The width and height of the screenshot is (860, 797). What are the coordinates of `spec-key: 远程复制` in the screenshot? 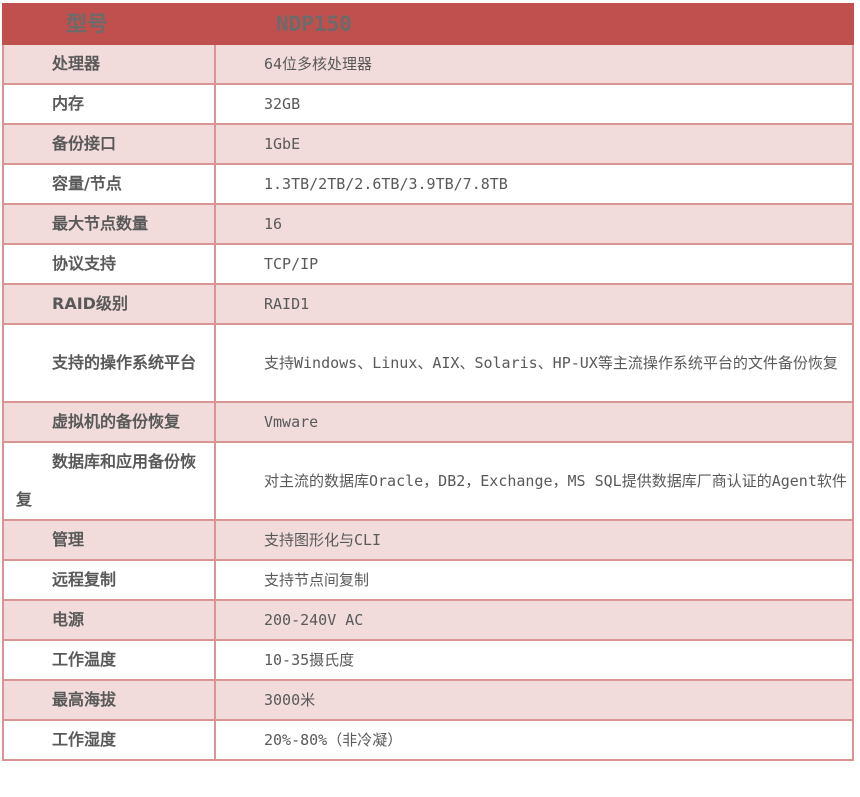 It's located at (109, 580).